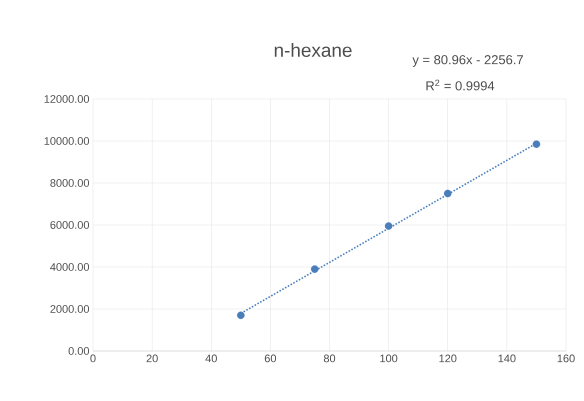 The width and height of the screenshot is (584, 401). What do you see at coordinates (152, 358) in the screenshot?
I see `x-tick-label: 20` at bounding box center [152, 358].